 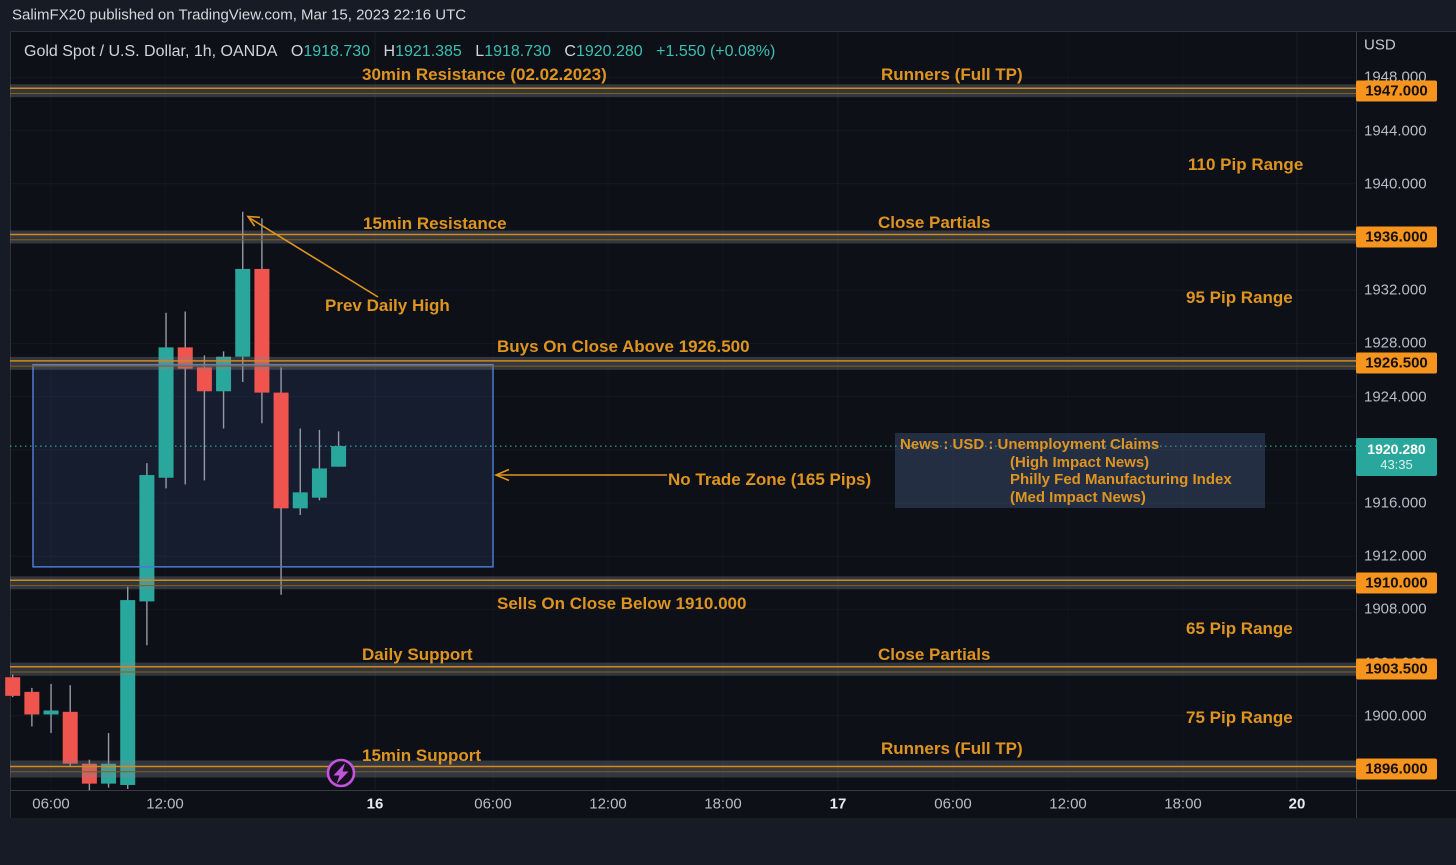 I want to click on ohlc-high-value: 1921.385, so click(x=428, y=51).